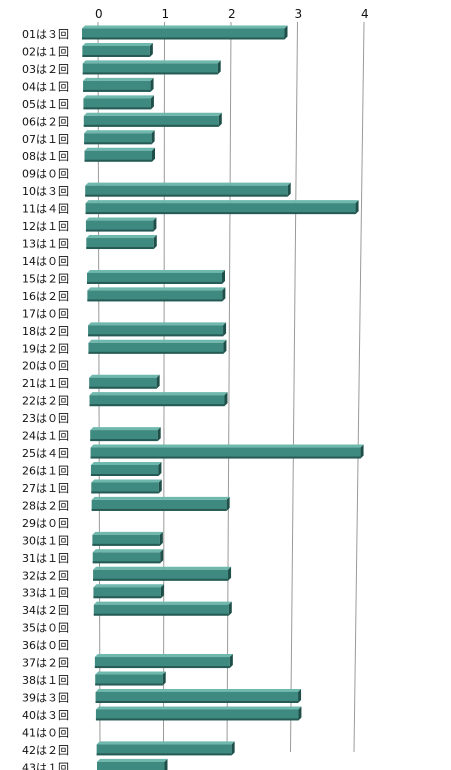 The height and width of the screenshot is (770, 451). What do you see at coordinates (45, 558) in the screenshot?
I see `category-label: 31は１回` at bounding box center [45, 558].